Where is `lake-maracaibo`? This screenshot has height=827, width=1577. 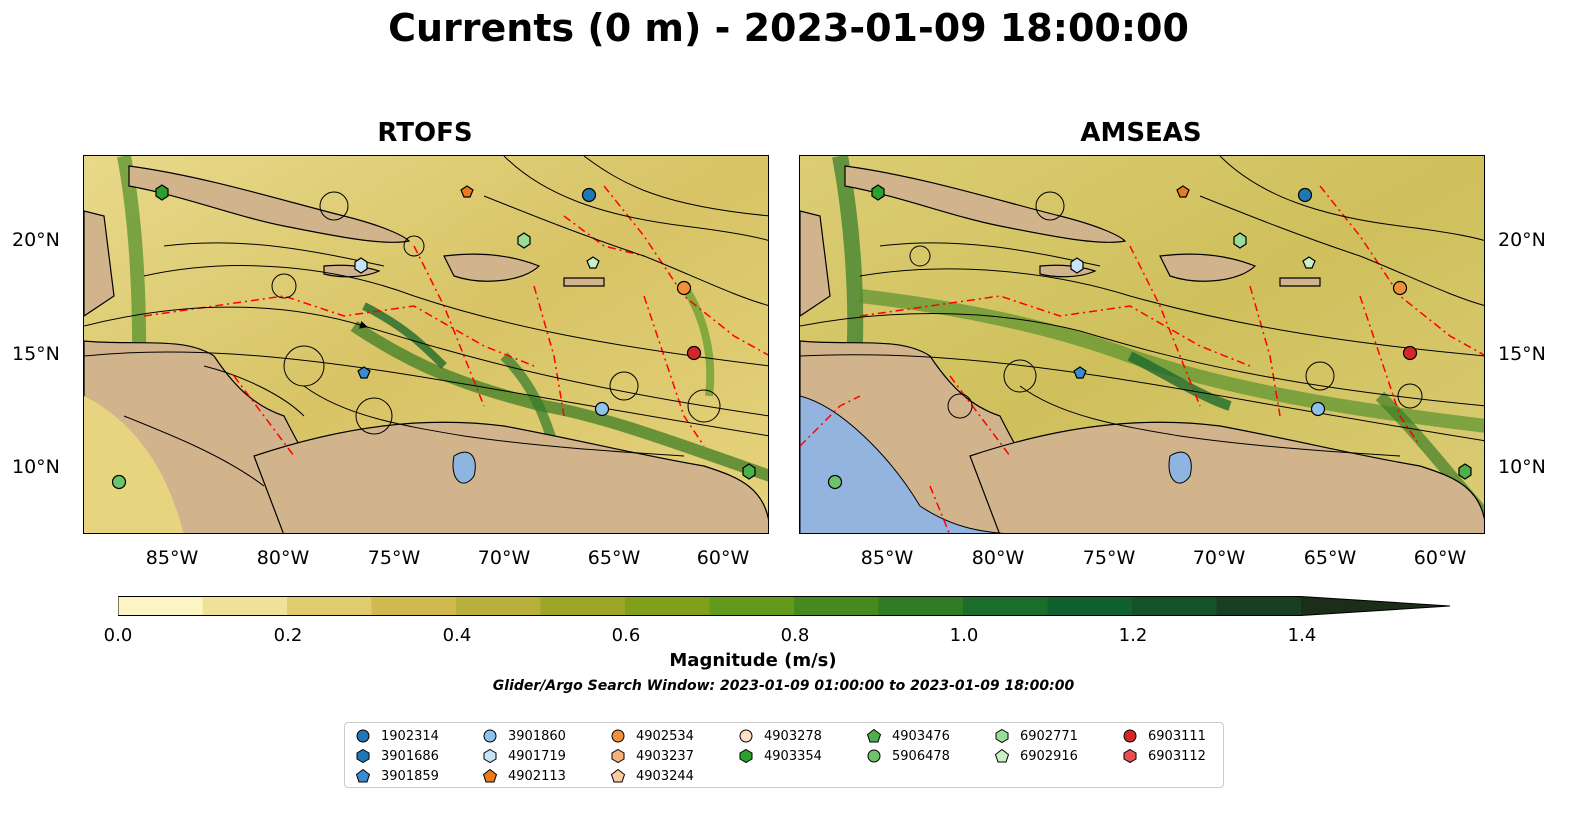 lake-maracaibo is located at coordinates (464, 467).